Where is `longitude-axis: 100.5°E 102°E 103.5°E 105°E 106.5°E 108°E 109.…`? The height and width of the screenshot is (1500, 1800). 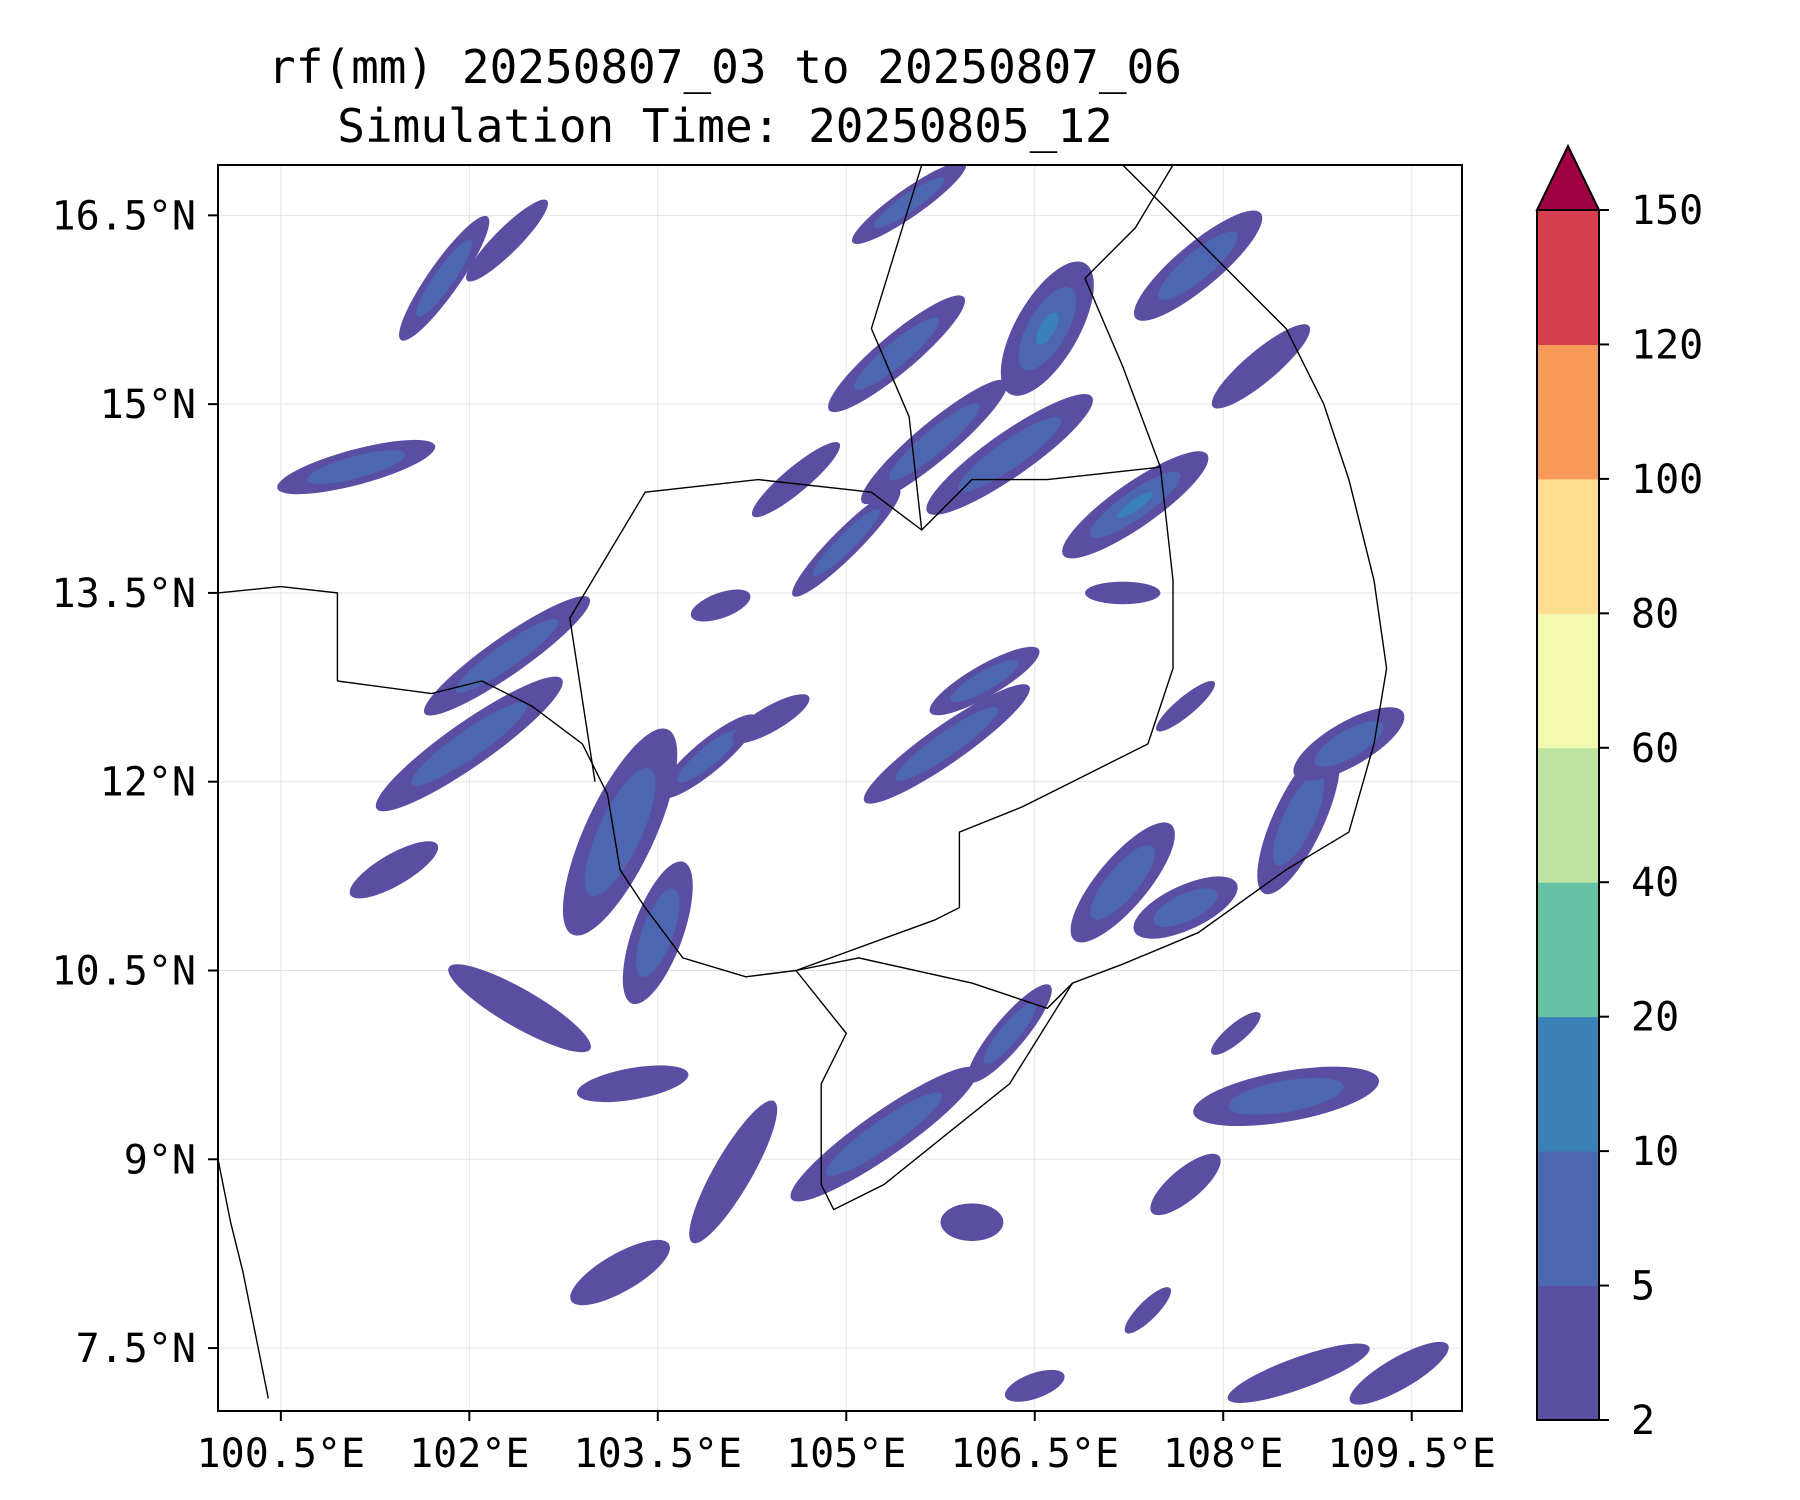 longitude-axis: 100.5°E 102°E 103.5°E 105°E 106.5°E 108°E 109.… is located at coordinates (846, 1444).